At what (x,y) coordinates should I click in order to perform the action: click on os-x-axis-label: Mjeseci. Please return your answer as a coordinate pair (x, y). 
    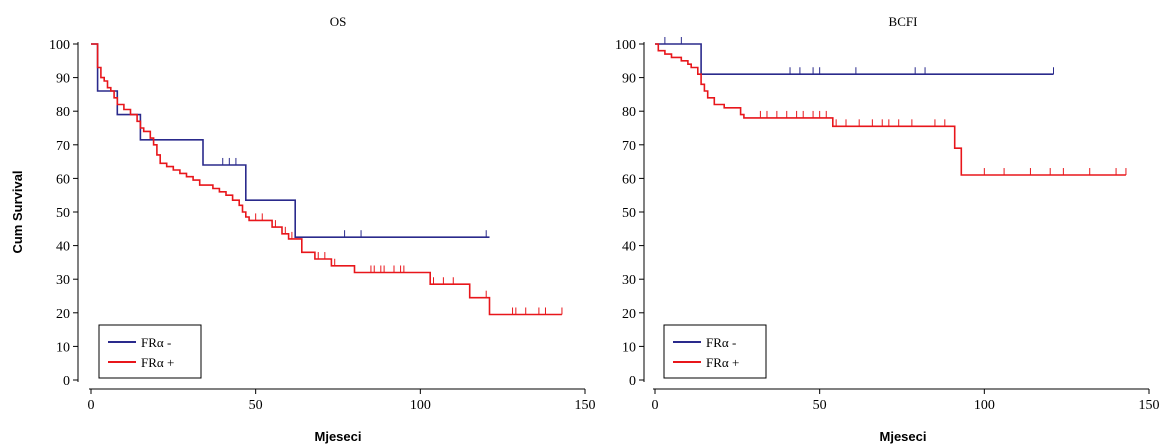
    Looking at the image, I should click on (338, 436).